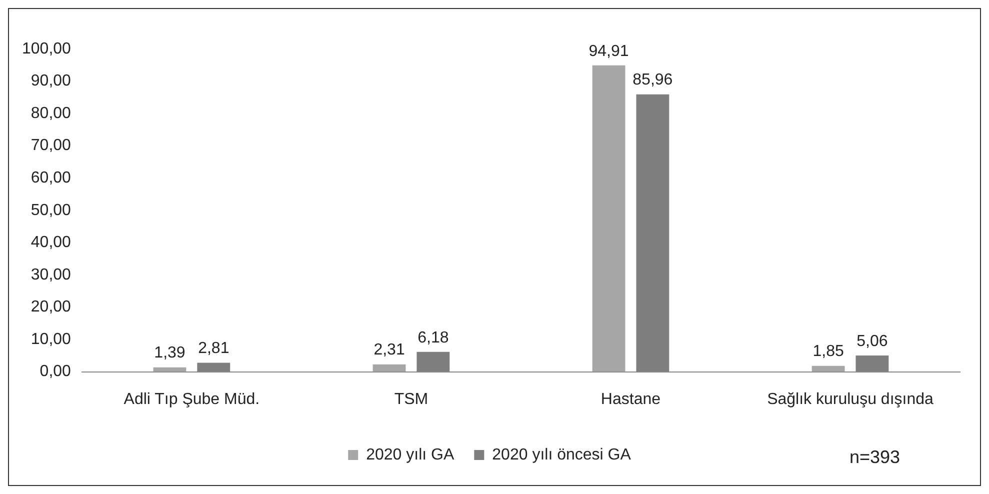 Image resolution: width=989 pixels, height=494 pixels. What do you see at coordinates (51, 275) in the screenshot?
I see `y-tick-label: 30,00` at bounding box center [51, 275].